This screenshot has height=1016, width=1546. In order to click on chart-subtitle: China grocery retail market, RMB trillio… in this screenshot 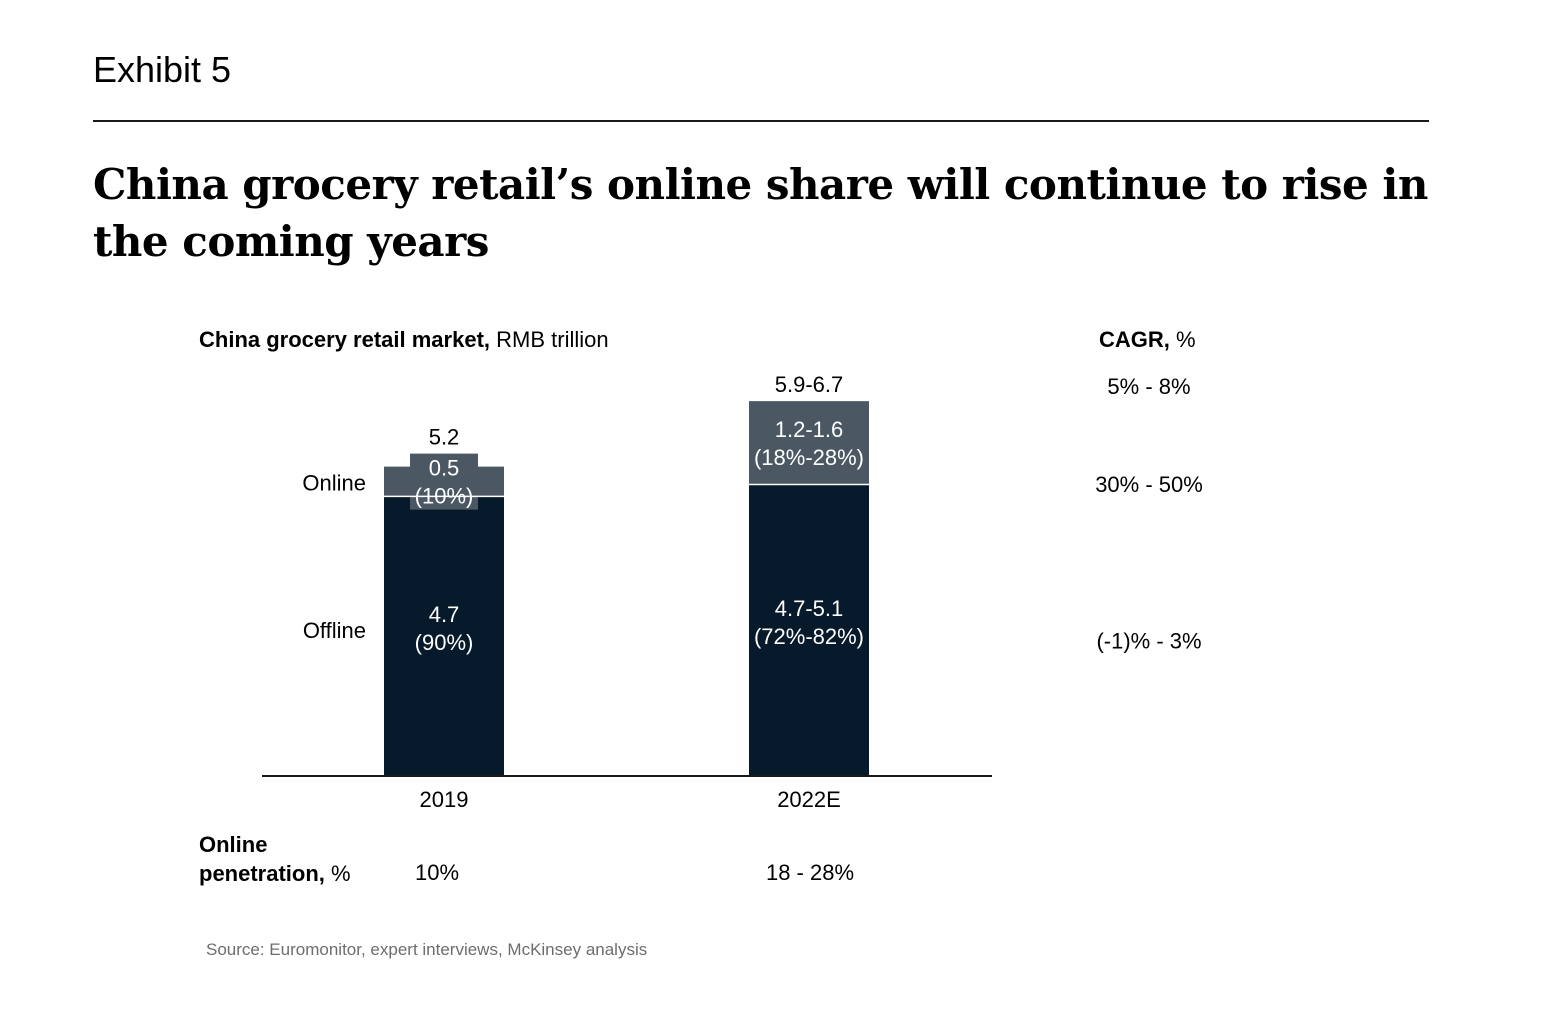, I will do `click(404, 340)`.